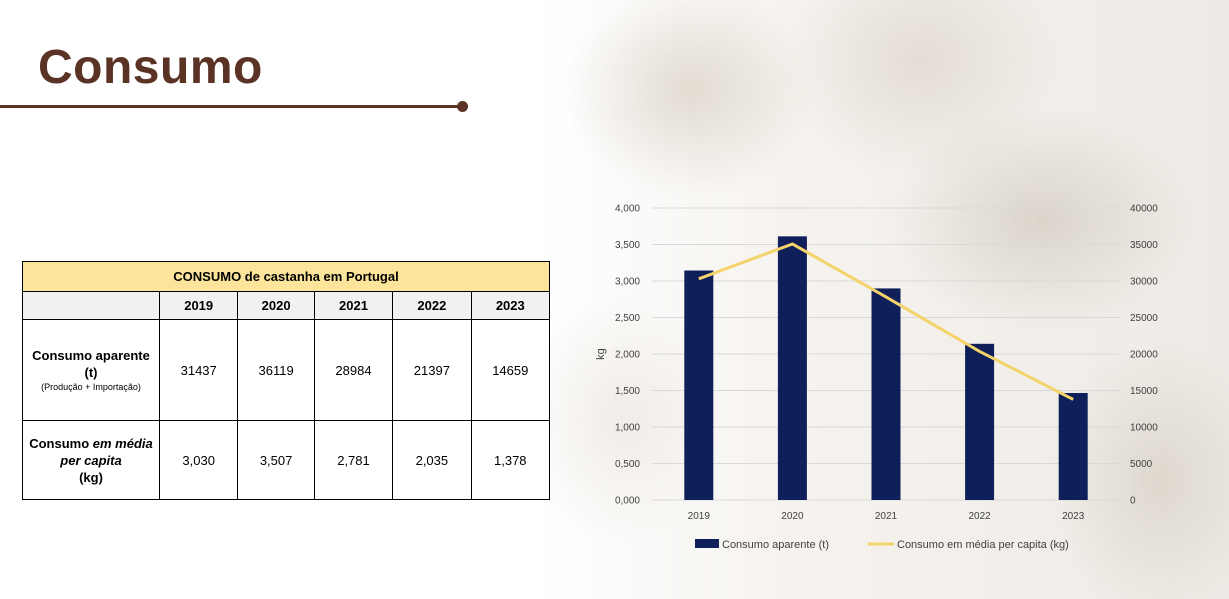 This screenshot has height=599, width=1229. I want to click on table-cell: 2,035, so click(432, 460).